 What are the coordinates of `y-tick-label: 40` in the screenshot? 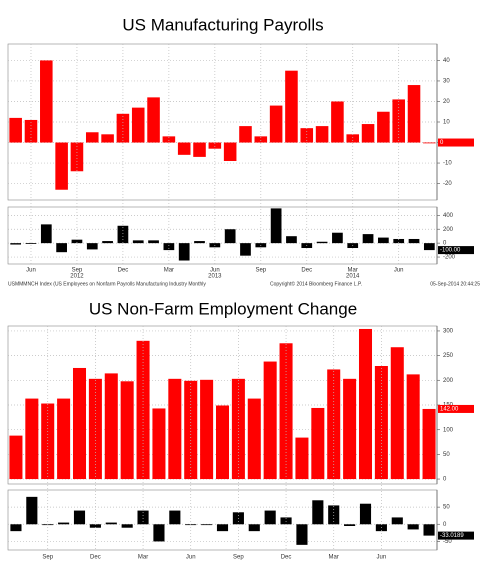 It's located at (446, 61).